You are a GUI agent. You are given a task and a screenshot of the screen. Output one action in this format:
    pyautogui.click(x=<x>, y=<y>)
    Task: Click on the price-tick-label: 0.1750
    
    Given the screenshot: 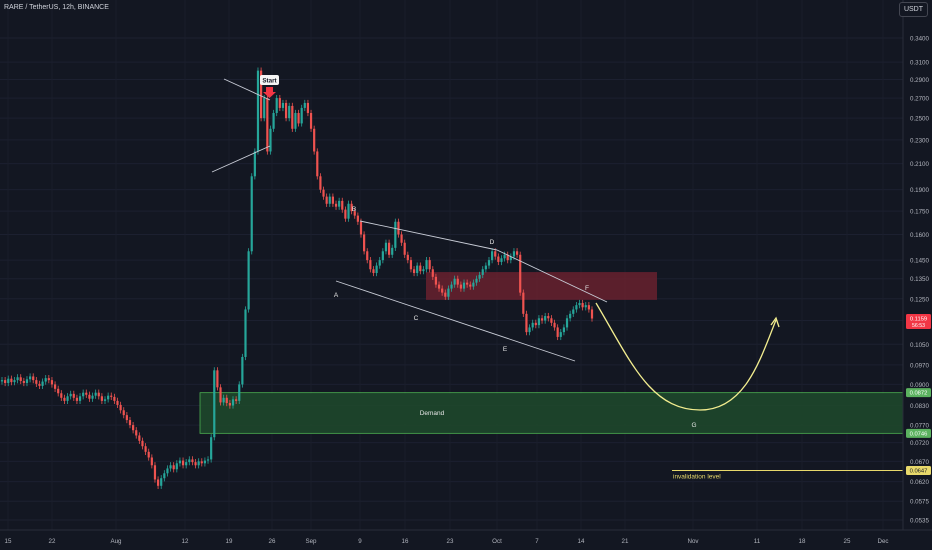 What is the action you would take?
    pyautogui.click(x=919, y=212)
    